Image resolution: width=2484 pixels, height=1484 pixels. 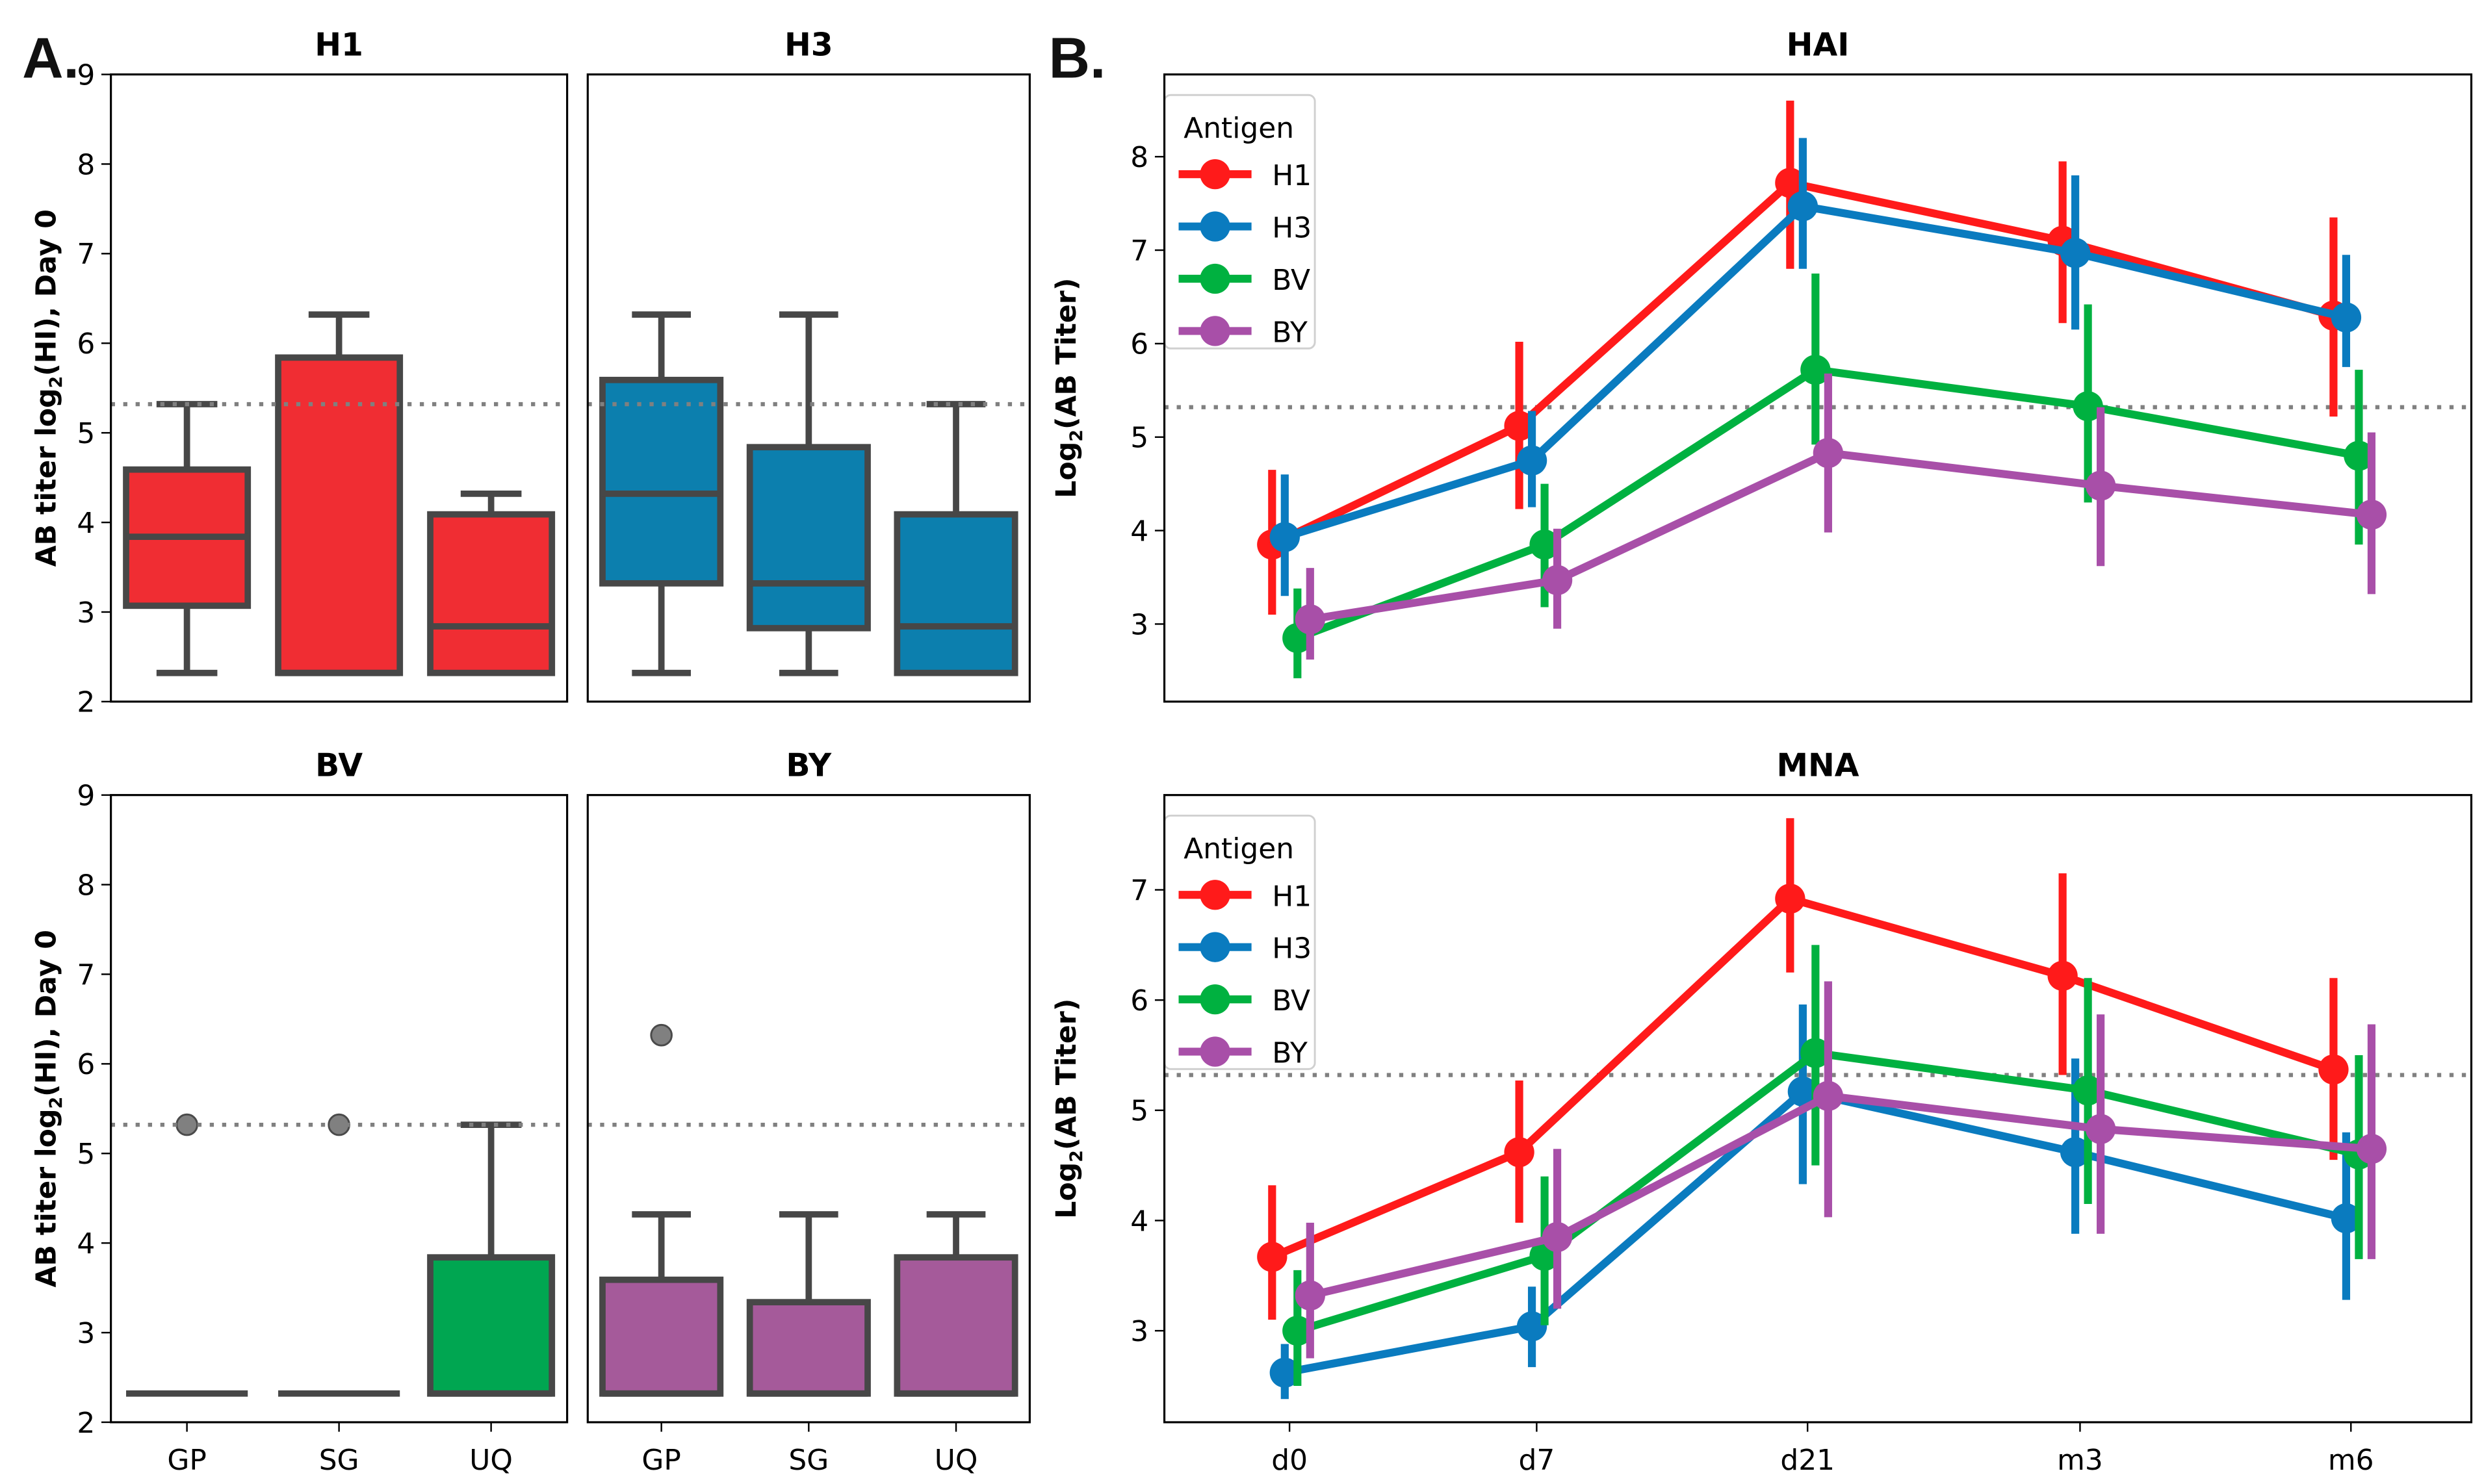 What do you see at coordinates (48, 388) in the screenshot?
I see `y-axis-label: AB titer log2(HI), Day 0` at bounding box center [48, 388].